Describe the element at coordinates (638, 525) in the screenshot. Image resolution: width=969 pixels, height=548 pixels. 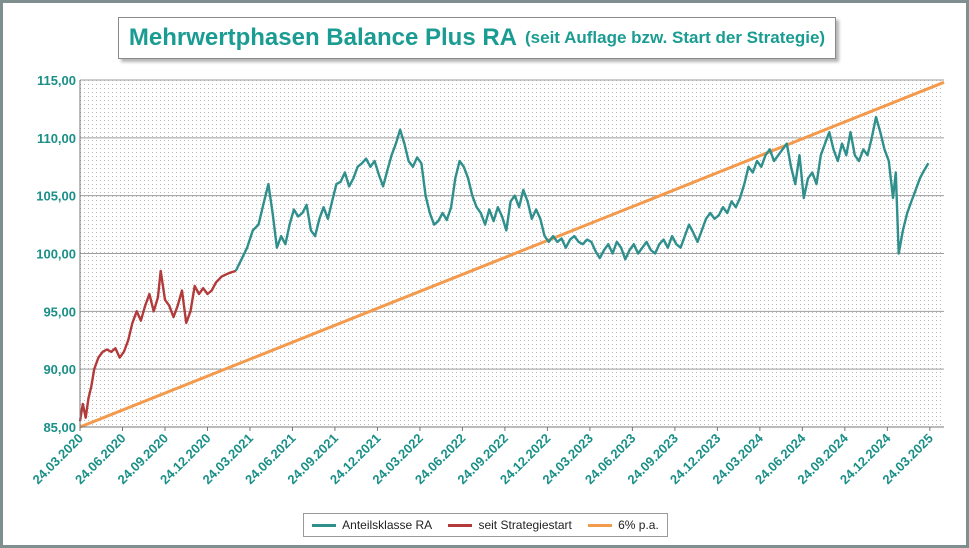
I see `legend-label-6pct: 6% p.a.` at that location.